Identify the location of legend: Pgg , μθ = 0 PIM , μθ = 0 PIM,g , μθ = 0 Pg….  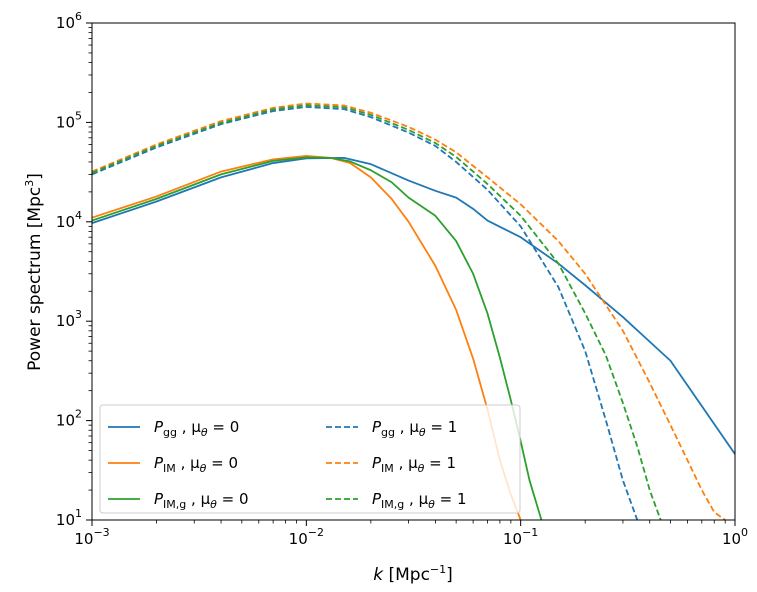
(310, 459).